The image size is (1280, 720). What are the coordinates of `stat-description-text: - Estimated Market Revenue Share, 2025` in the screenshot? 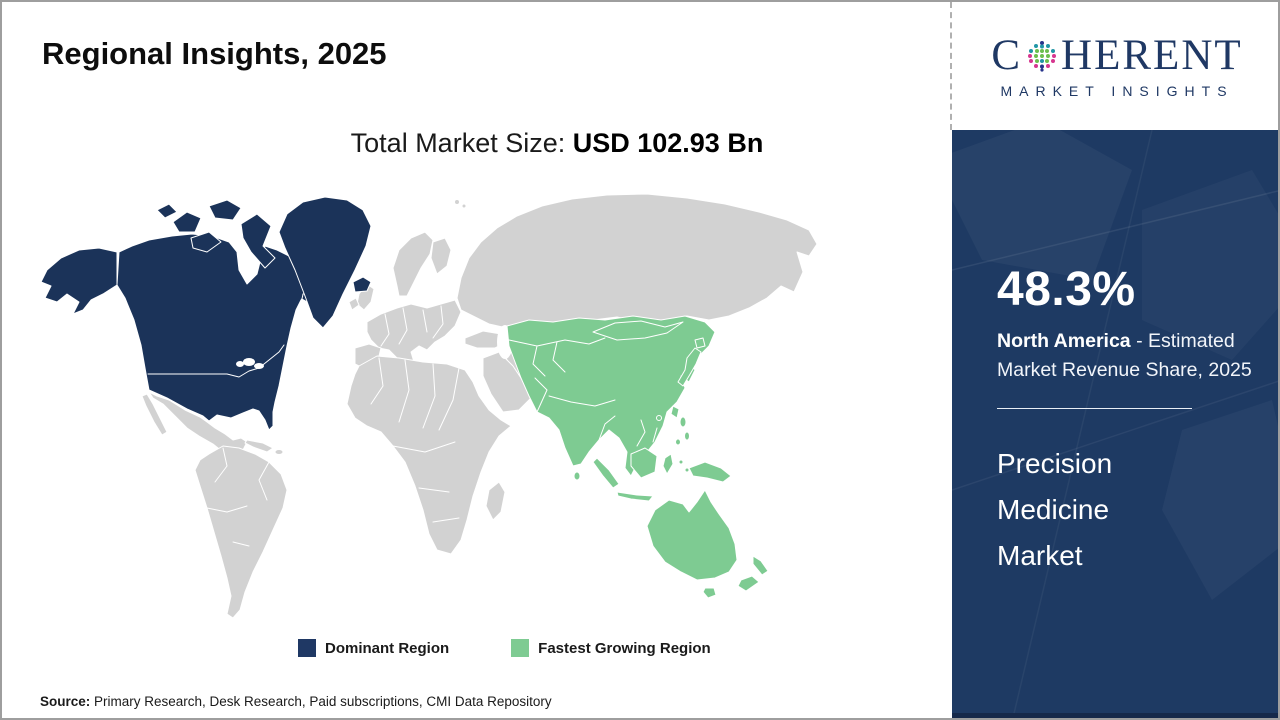 It's located at (1124, 355).